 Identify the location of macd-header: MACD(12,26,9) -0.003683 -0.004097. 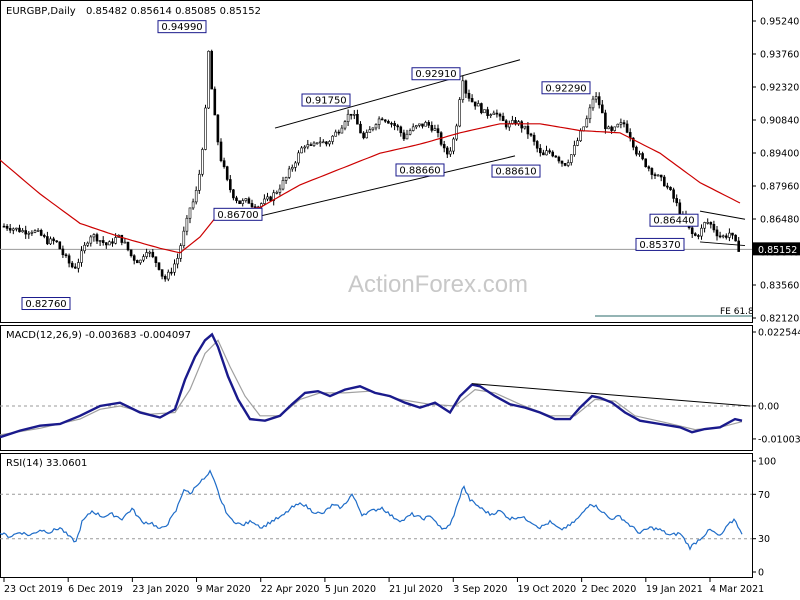
(98, 335).